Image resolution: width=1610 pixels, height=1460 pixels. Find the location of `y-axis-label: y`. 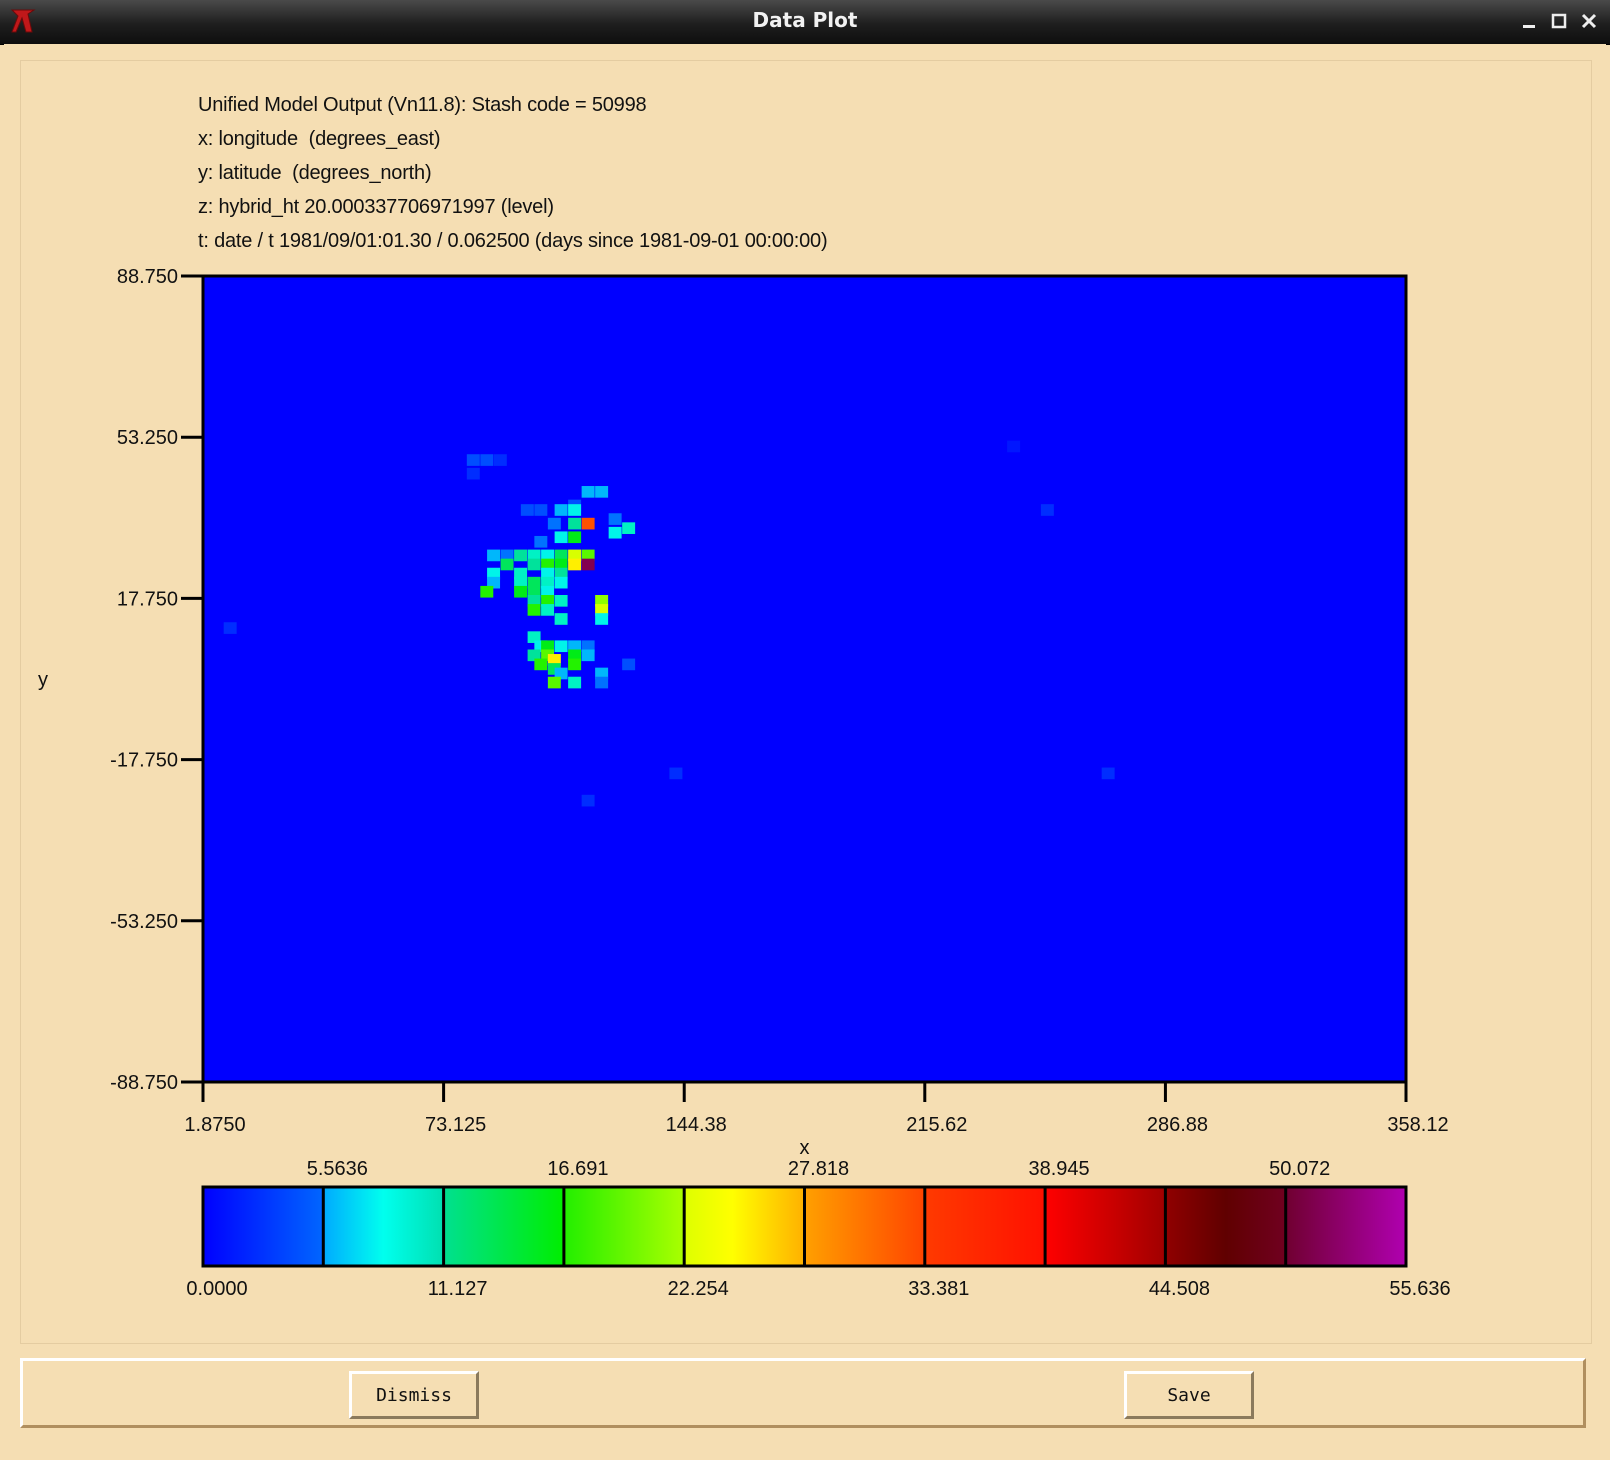

y-axis-label: y is located at coordinates (43, 680).